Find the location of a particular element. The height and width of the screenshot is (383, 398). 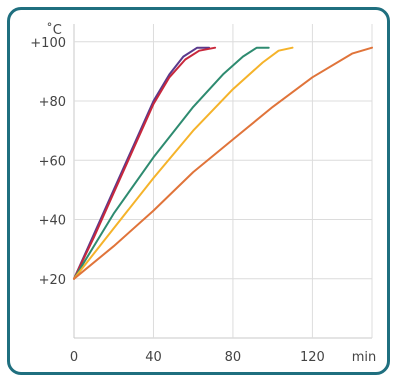

x-tick-label: 40 is located at coordinates (153, 357).